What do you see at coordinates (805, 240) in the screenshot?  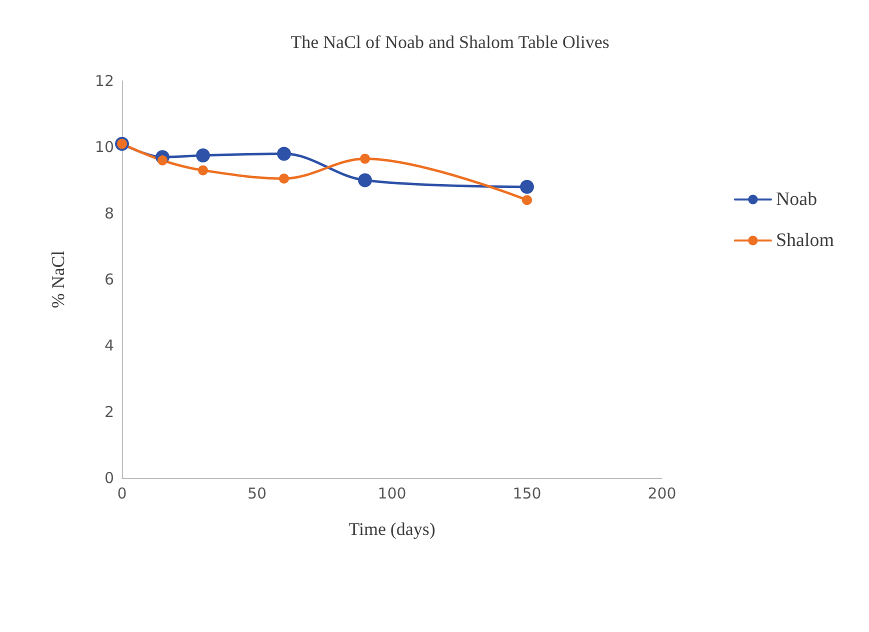 I see `legend-label: Shalom` at bounding box center [805, 240].